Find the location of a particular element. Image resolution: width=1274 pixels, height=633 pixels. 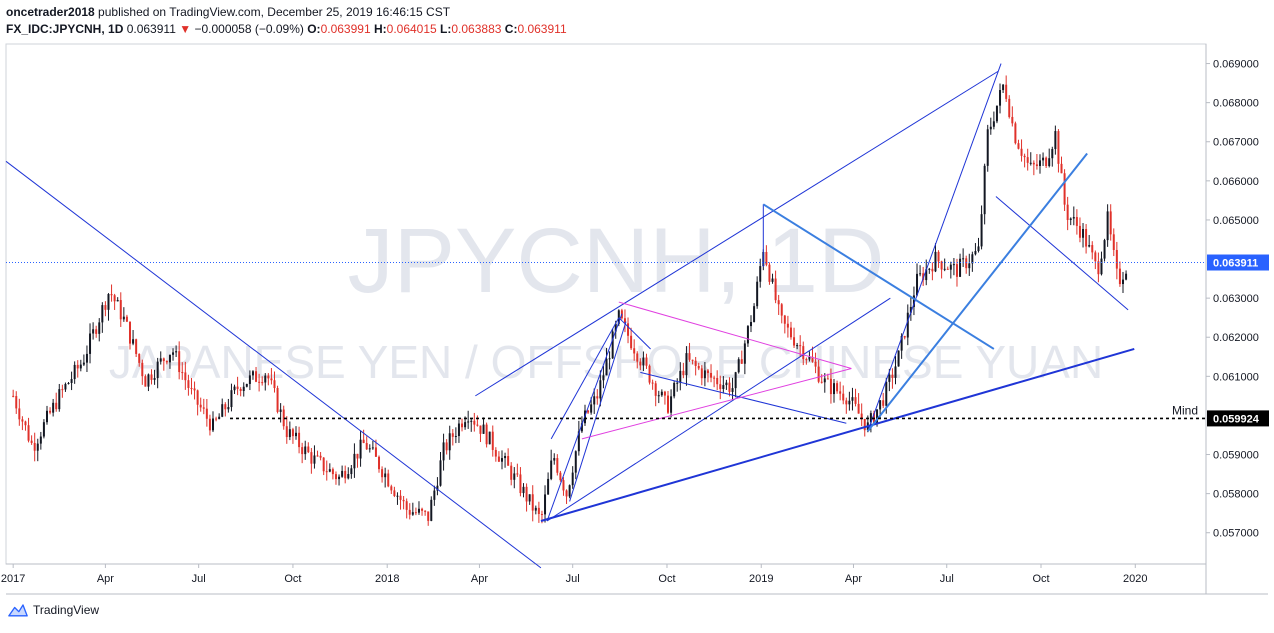

publisher-username: oncetrader2018 is located at coordinates (50, 12).